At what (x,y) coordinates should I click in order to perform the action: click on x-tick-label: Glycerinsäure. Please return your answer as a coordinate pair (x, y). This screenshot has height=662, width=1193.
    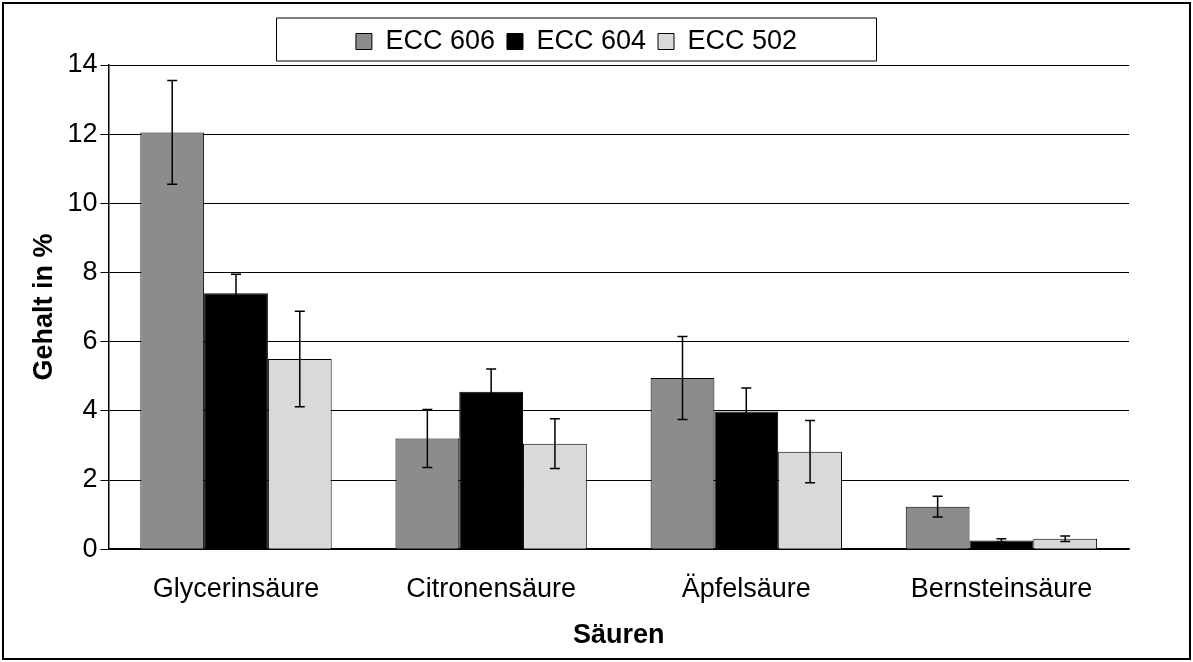
    Looking at the image, I should click on (236, 587).